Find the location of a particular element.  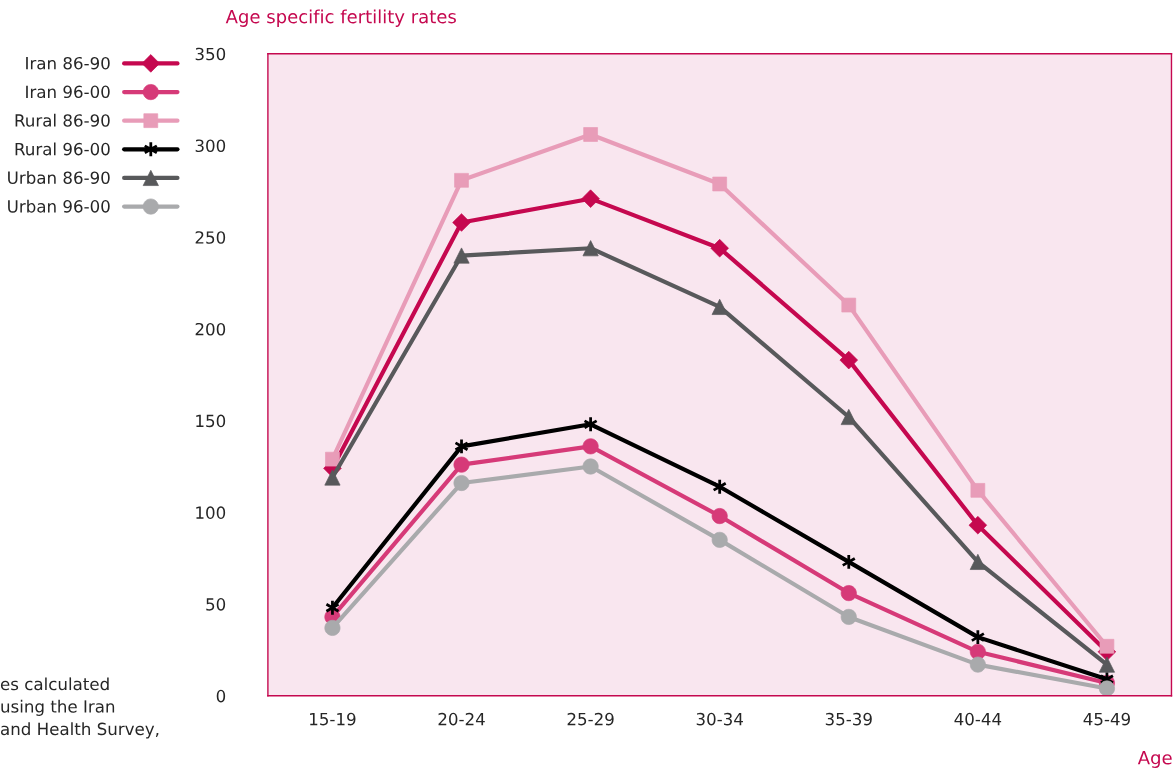

legend-label: Rural 86-90 is located at coordinates (62, 120).